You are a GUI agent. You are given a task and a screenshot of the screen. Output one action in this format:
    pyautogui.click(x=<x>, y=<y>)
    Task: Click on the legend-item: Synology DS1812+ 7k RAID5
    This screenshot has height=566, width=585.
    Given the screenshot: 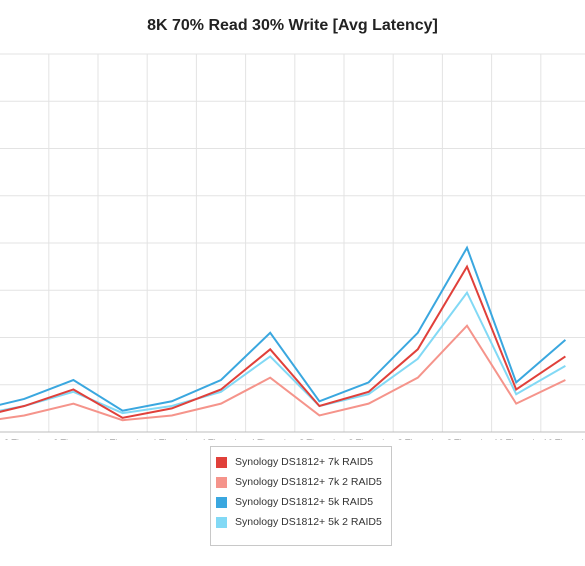 What is the action you would take?
    pyautogui.click(x=301, y=462)
    